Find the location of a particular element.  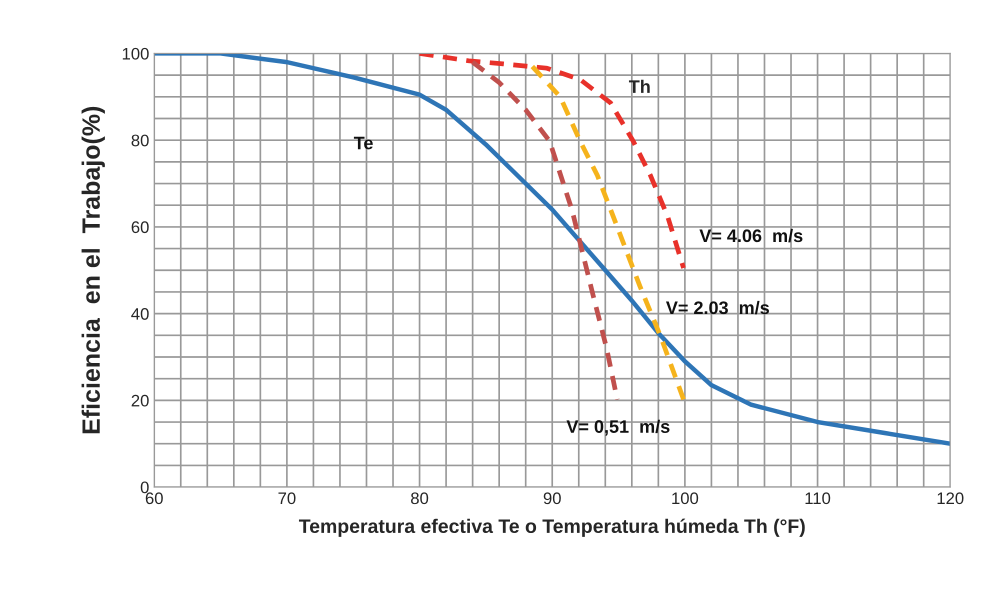

y-tick-label: 60 is located at coordinates (140, 227).